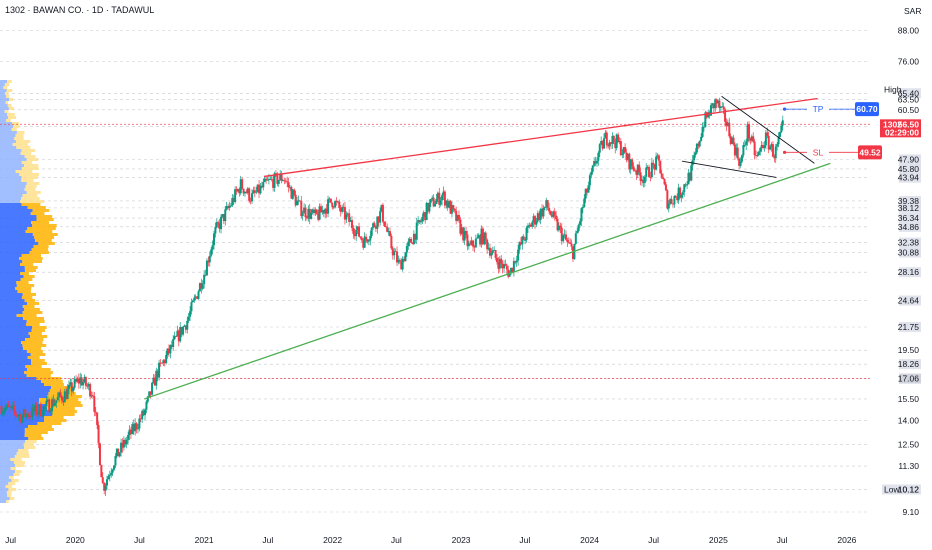 This screenshot has width=932, height=550. Describe the element at coordinates (540, 137) in the screenshot. I see `resistance-trendline` at that location.